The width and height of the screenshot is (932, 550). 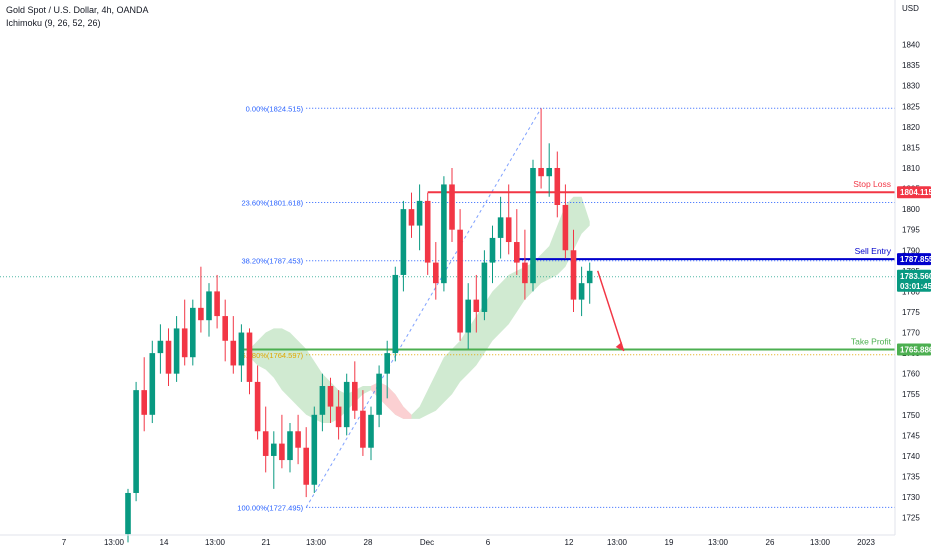 What do you see at coordinates (427, 542) in the screenshot?
I see `x-tick-label: Dec` at bounding box center [427, 542].